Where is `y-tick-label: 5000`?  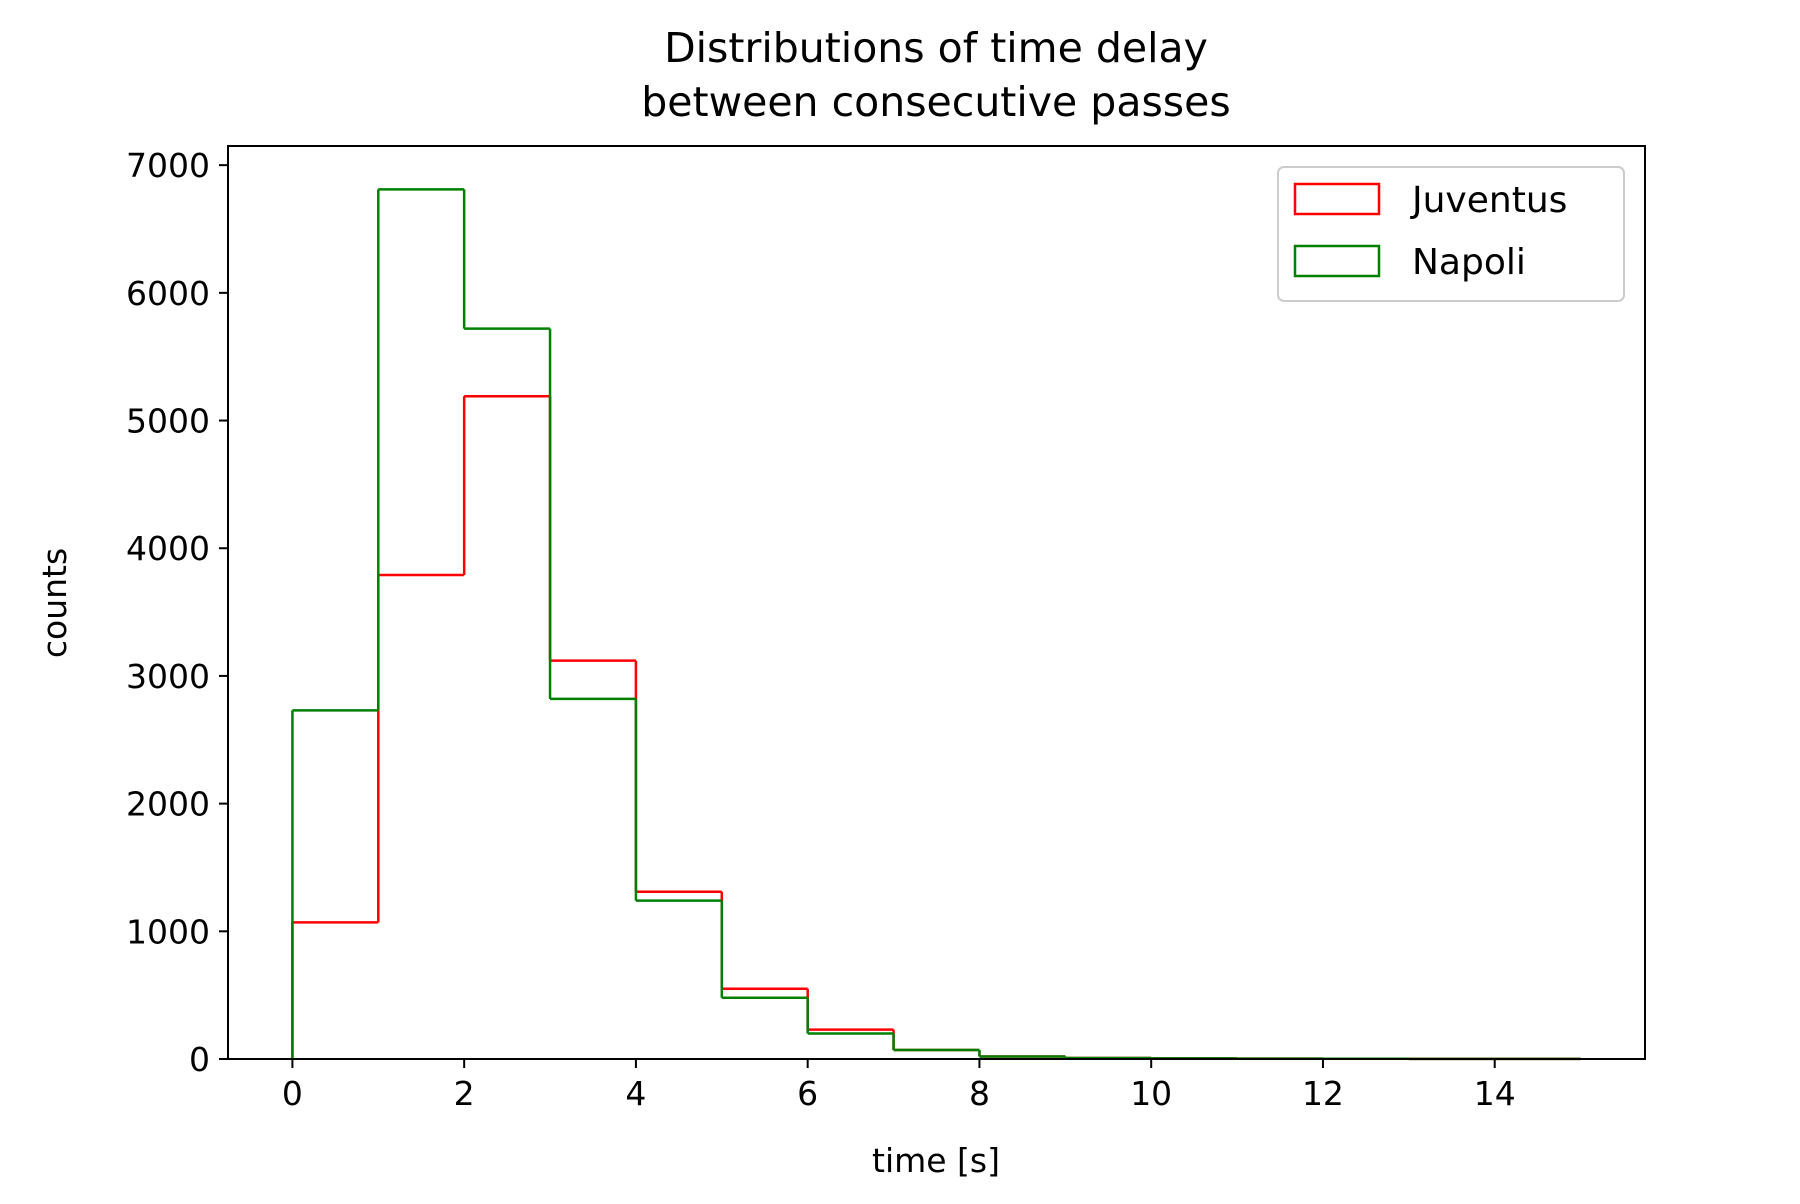
y-tick-label: 5000 is located at coordinates (168, 421).